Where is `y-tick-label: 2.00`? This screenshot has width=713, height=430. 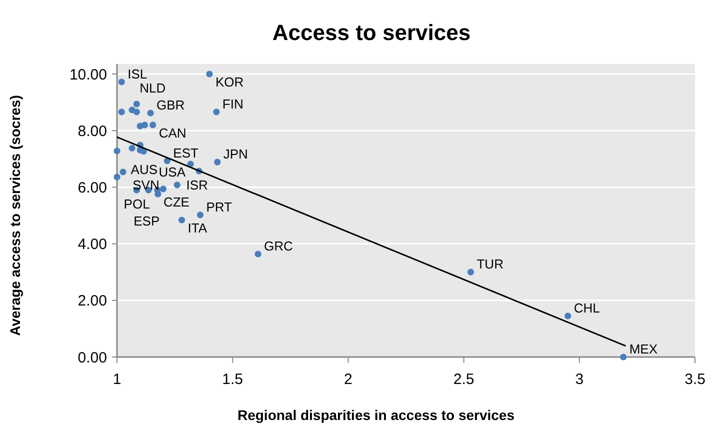
y-tick-label: 2.00 is located at coordinates (92, 301).